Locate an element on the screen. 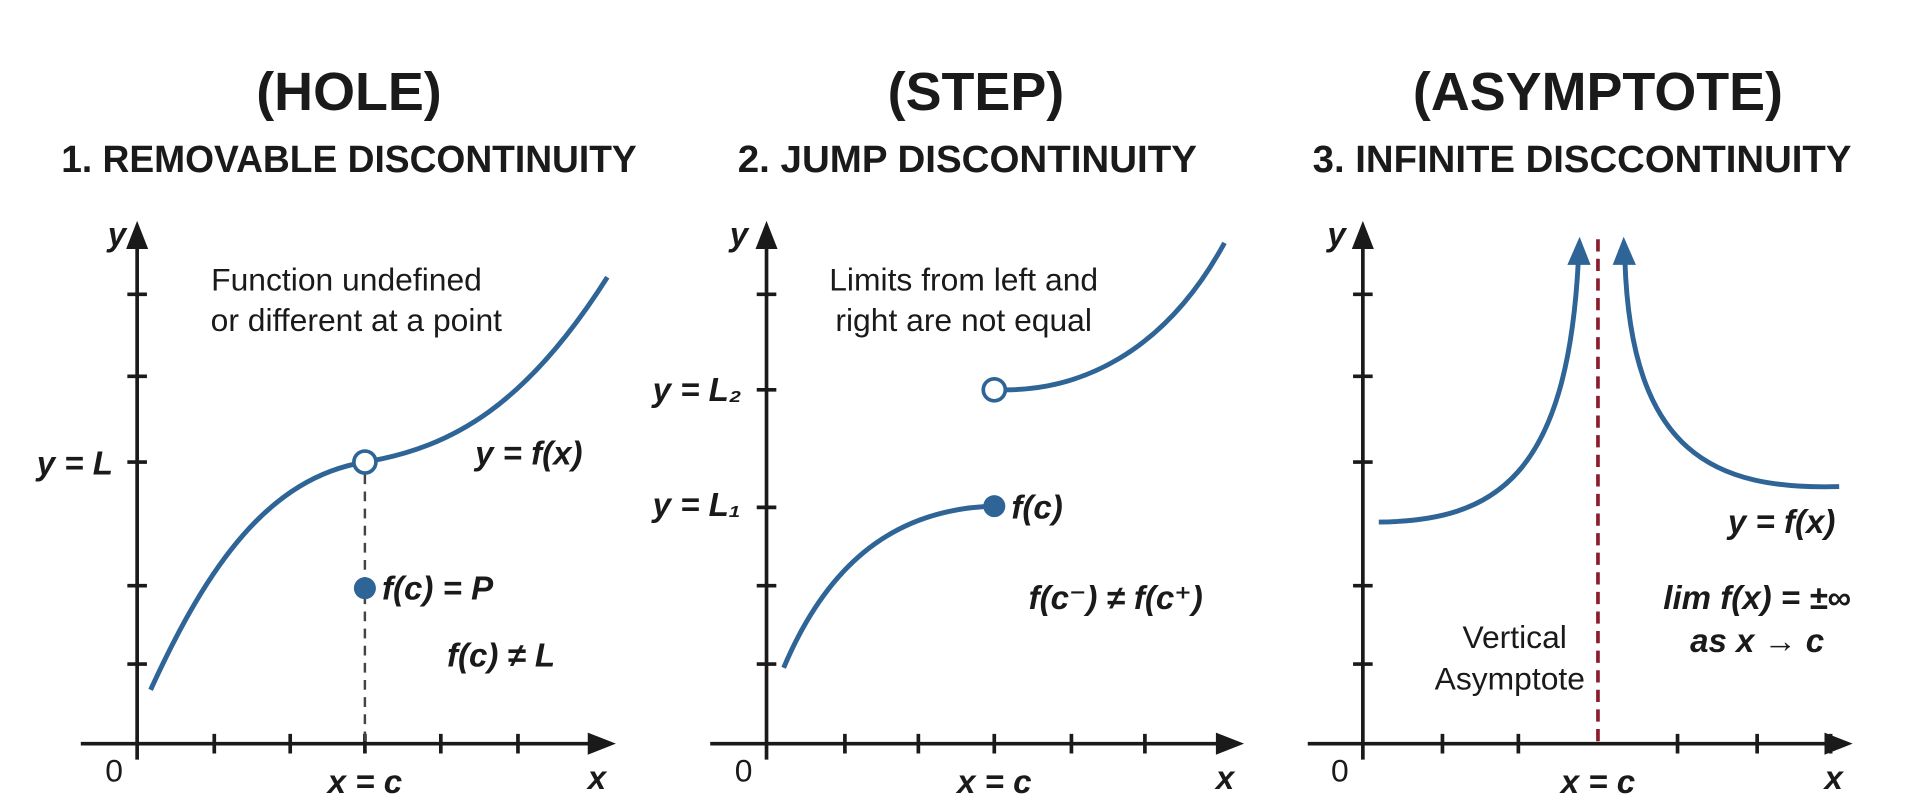 The height and width of the screenshot is (809, 1920). description: right are not equal is located at coordinates (963, 320).